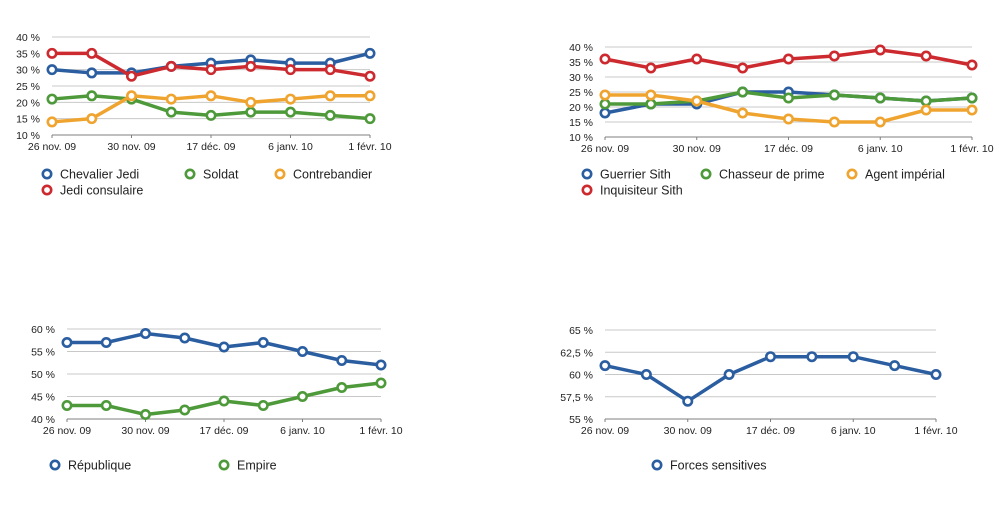 The image size is (999, 532). What do you see at coordinates (905, 175) in the screenshot?
I see `legend-label: Agent impérial` at bounding box center [905, 175].